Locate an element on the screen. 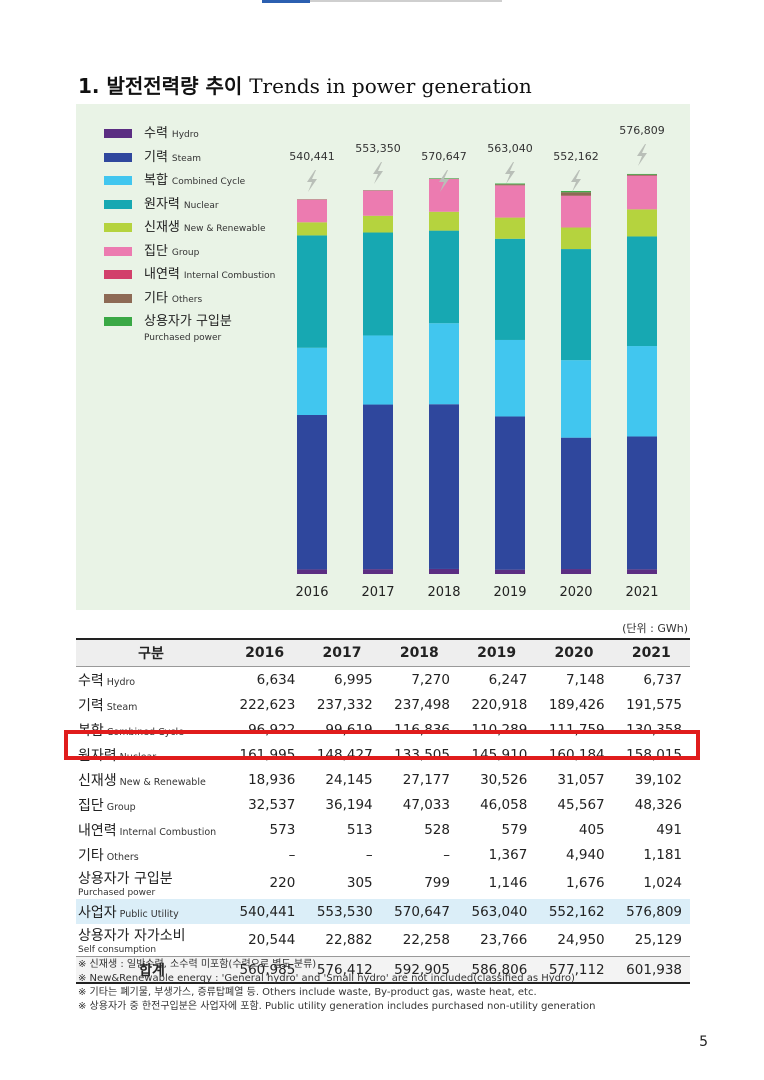 Image resolution: width=764 pixels, height=1080 pixels. cell-2018: 592,905 is located at coordinates (419, 970).